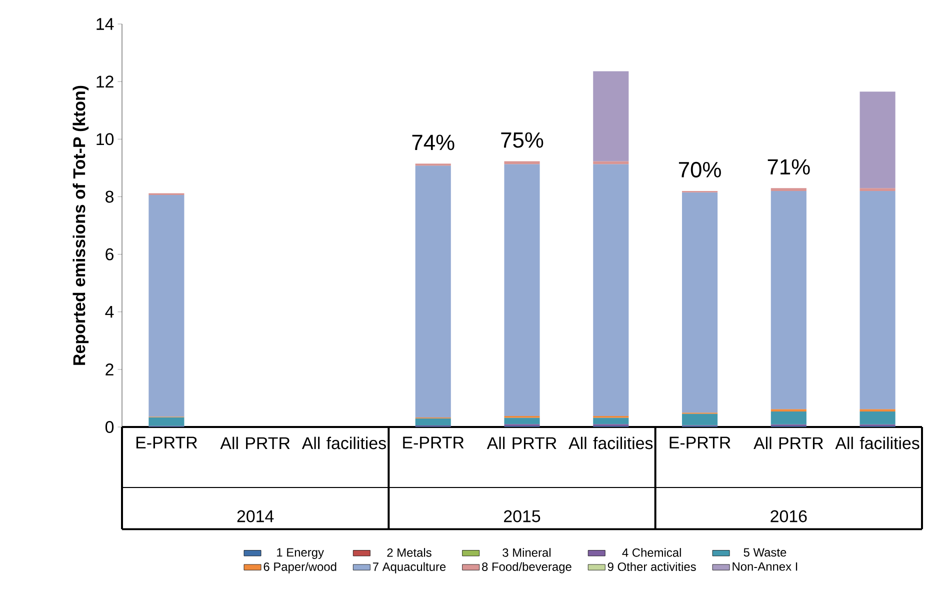  Describe the element at coordinates (105, 139) in the screenshot. I see `y-tick-label: 10` at that location.